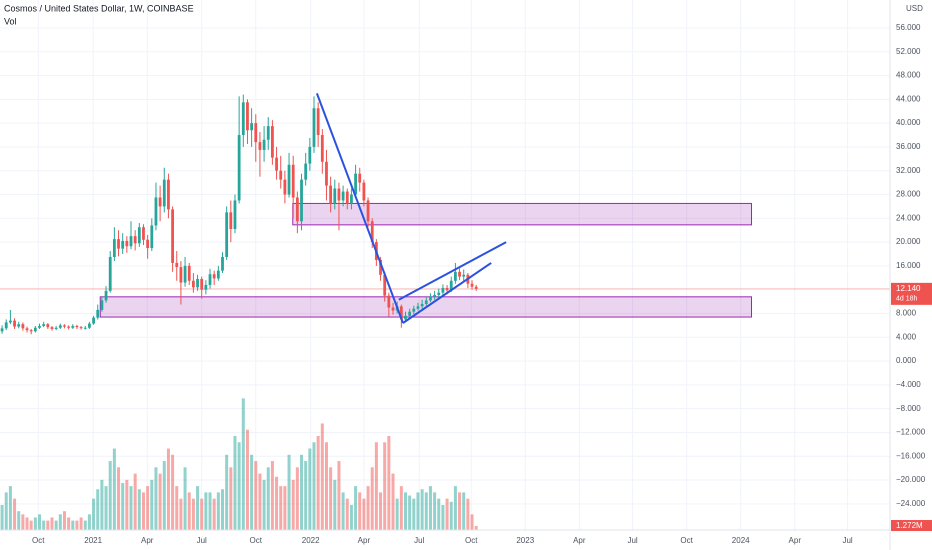 The height and width of the screenshot is (550, 932). What do you see at coordinates (93, 540) in the screenshot?
I see `x-tick-label: 2021` at bounding box center [93, 540].